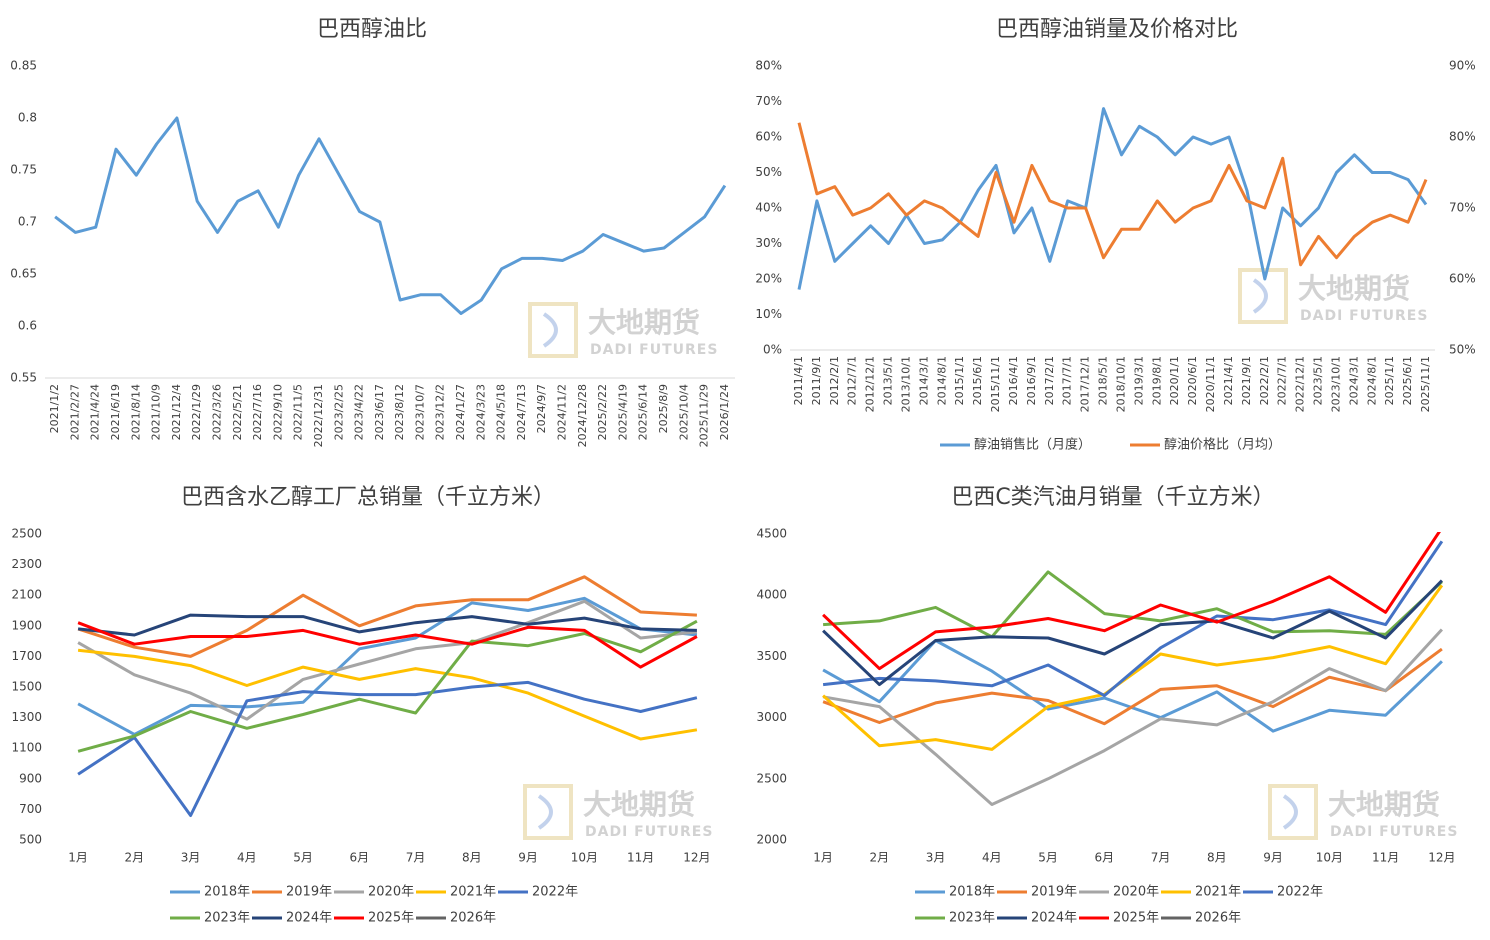 Image resolution: width=1490 pixels, height=940 pixels. Describe the element at coordinates (379, 412) in the screenshot. I see `x-tick-label: 2023/6/17` at that location.